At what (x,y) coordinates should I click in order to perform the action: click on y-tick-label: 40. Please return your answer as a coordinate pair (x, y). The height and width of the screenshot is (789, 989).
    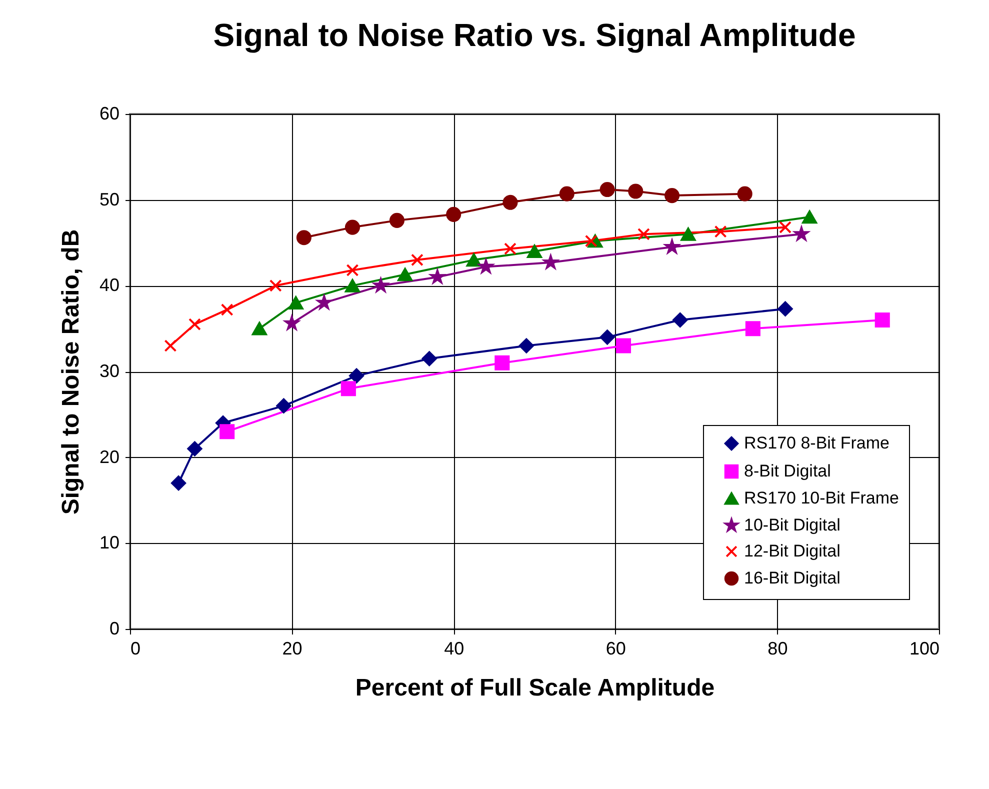
    Looking at the image, I should click on (109, 285).